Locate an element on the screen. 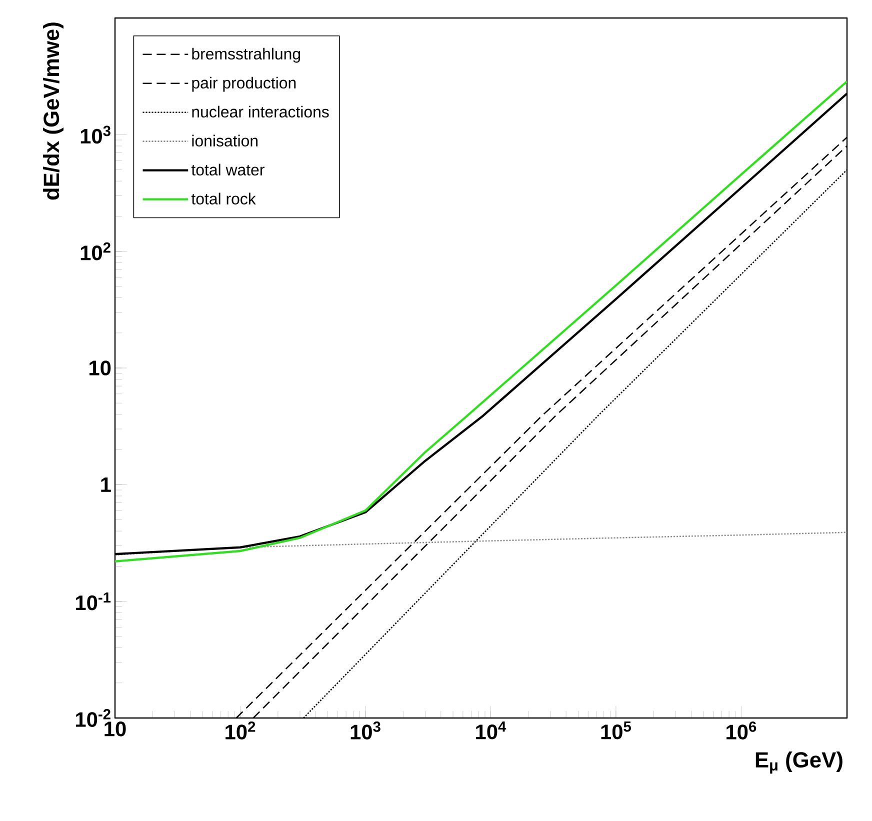  x-axis-title: E$_{μ}$ (GeV) is located at coordinates (799, 763).